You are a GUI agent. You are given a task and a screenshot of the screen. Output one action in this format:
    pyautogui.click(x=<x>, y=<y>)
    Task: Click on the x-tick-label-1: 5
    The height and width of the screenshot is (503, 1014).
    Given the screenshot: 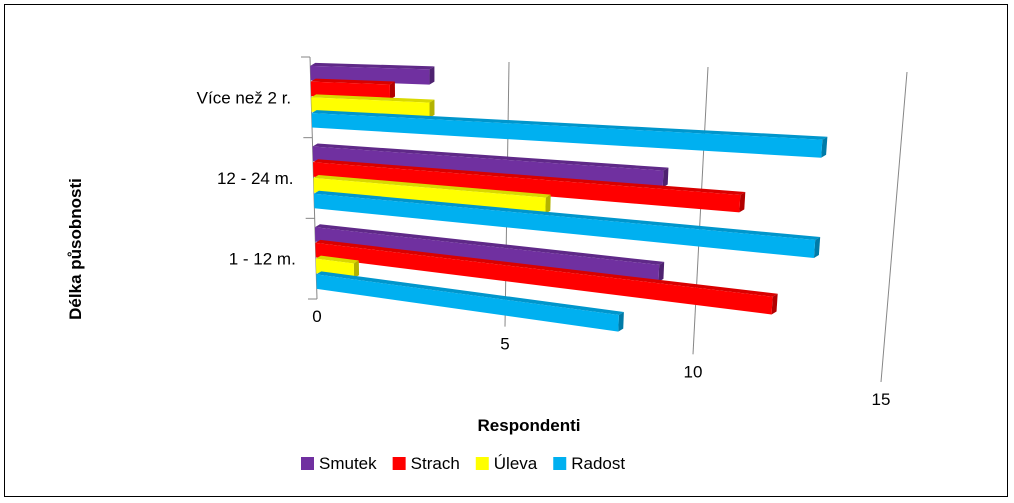 What is the action you would take?
    pyautogui.click(x=504, y=344)
    